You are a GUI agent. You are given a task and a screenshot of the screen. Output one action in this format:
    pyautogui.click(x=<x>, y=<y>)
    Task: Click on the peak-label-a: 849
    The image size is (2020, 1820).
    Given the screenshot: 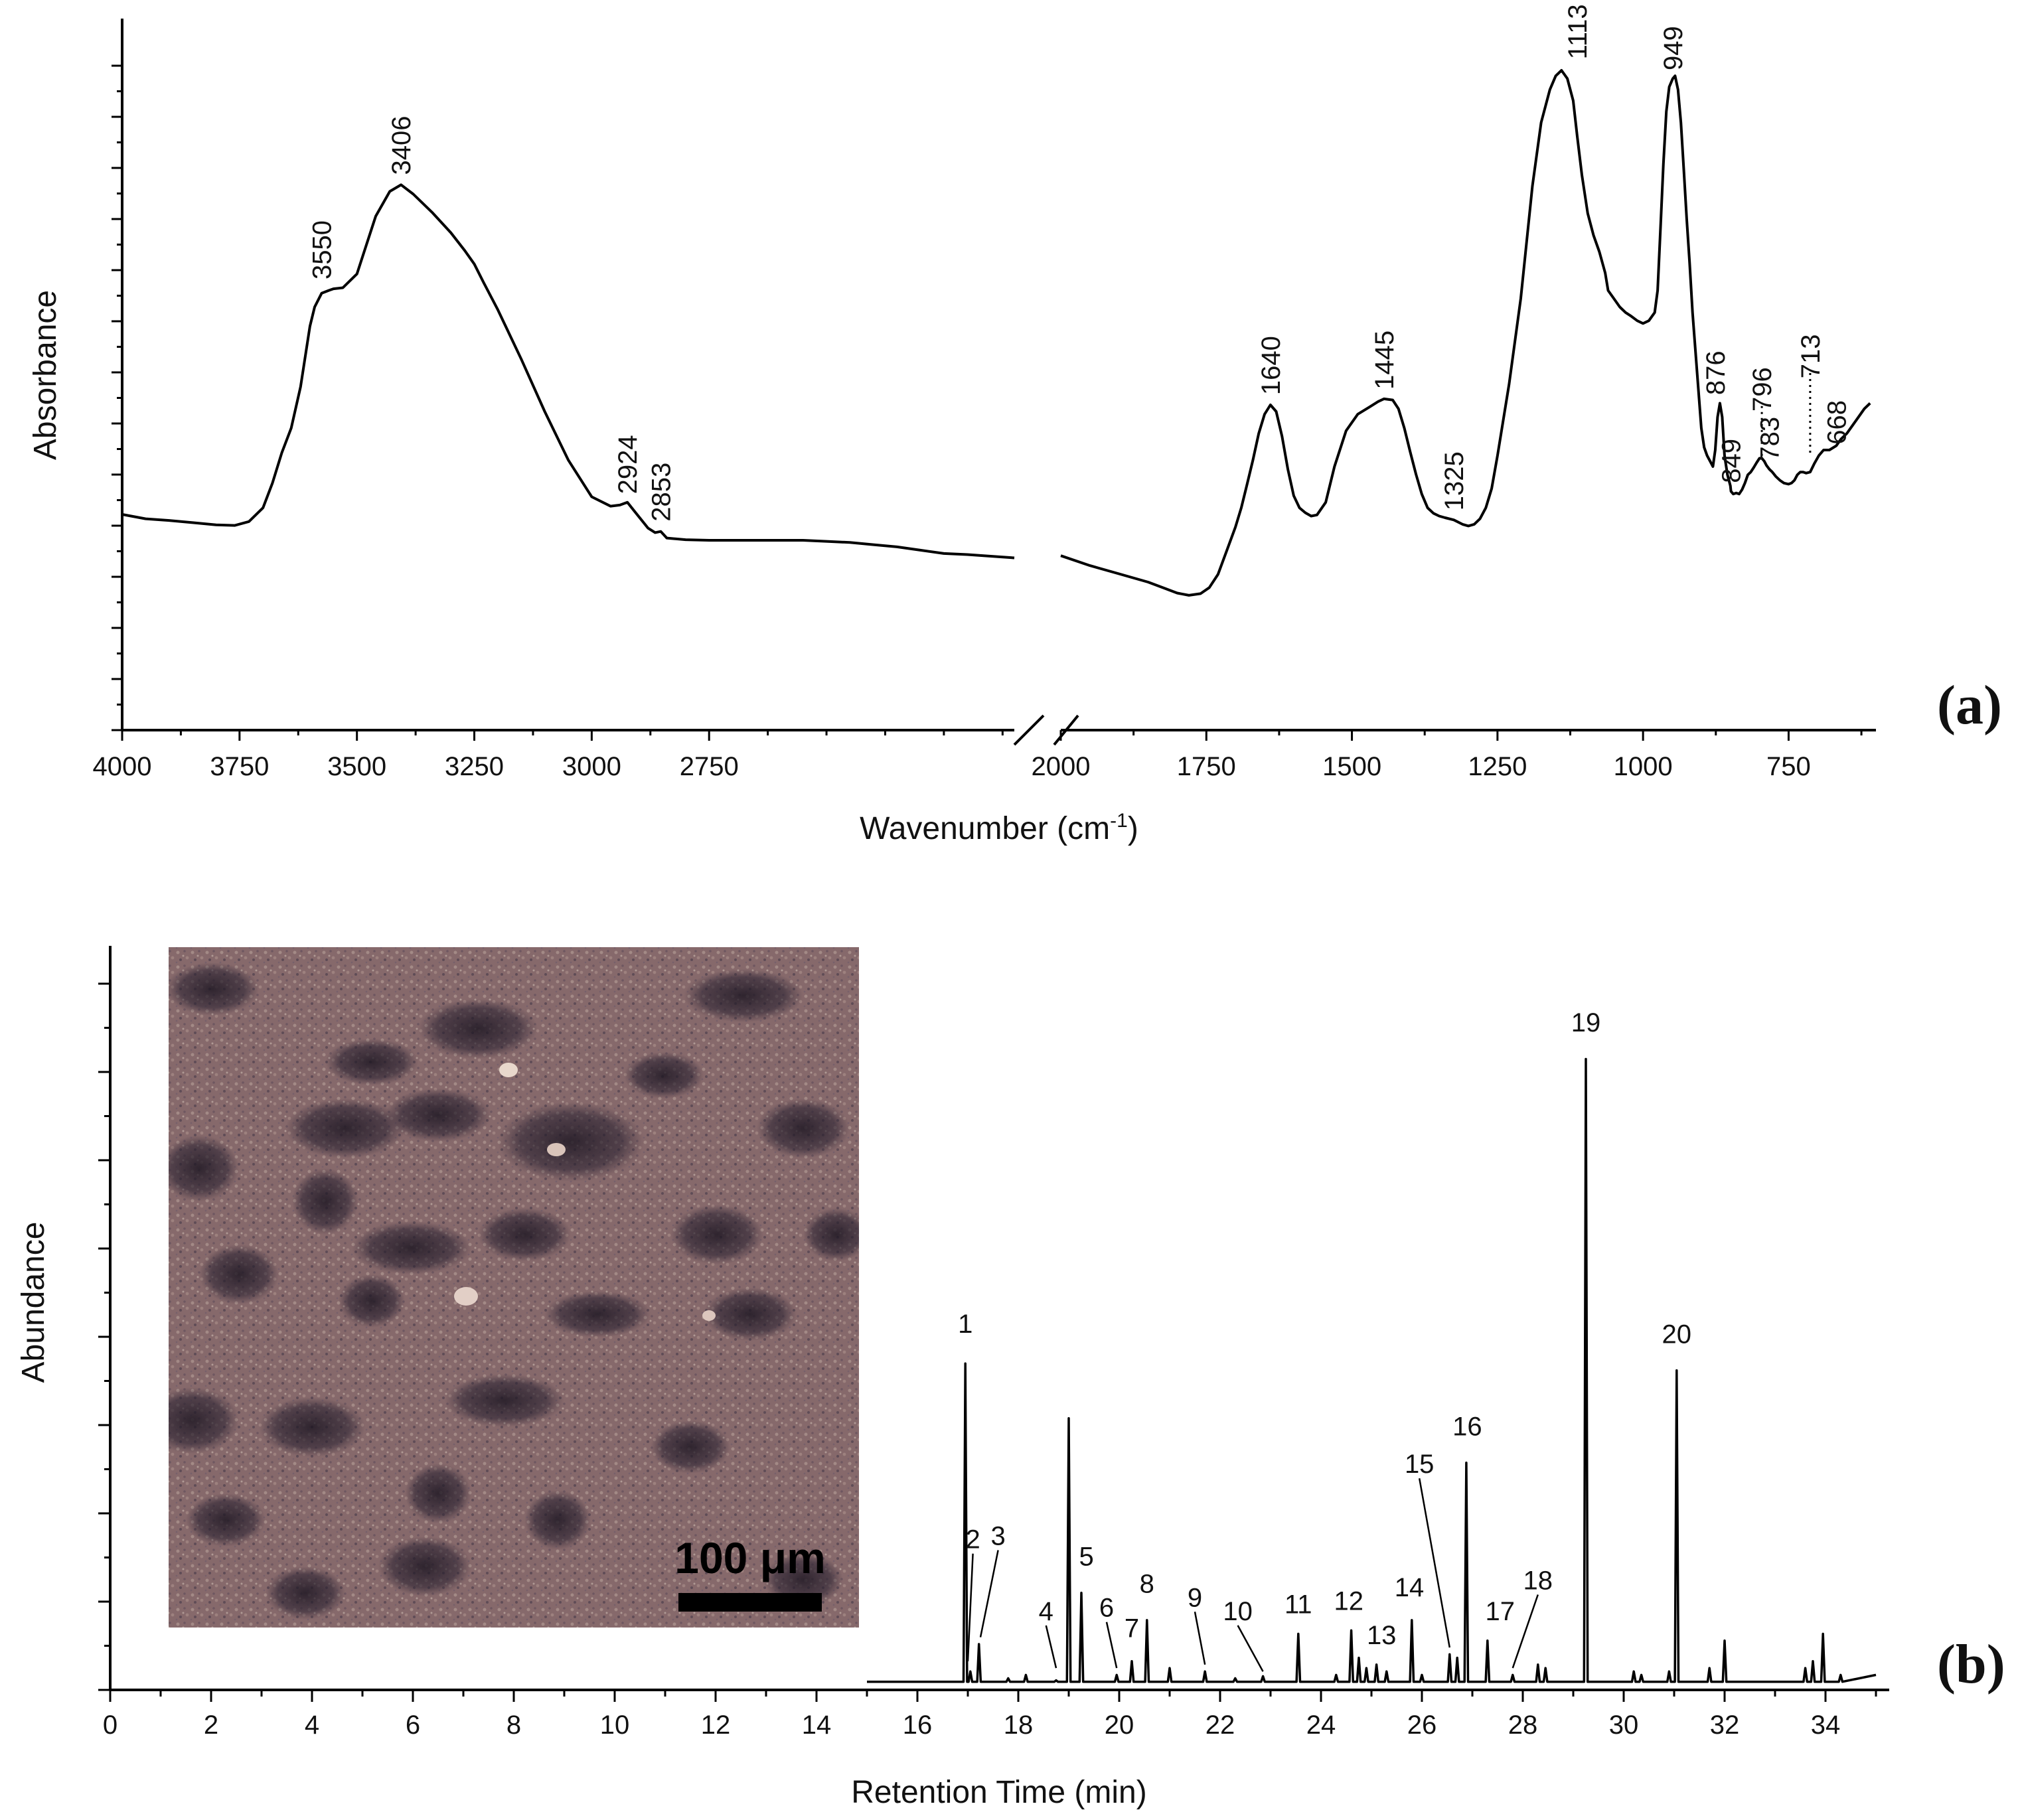 What is the action you would take?
    pyautogui.click(x=1732, y=461)
    